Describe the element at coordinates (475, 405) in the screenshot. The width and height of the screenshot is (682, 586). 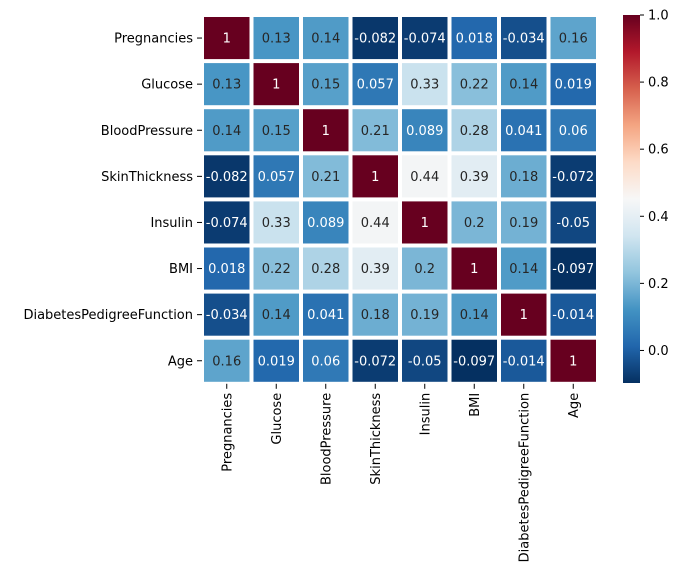
I see `x-tick-label: BMI` at that location.